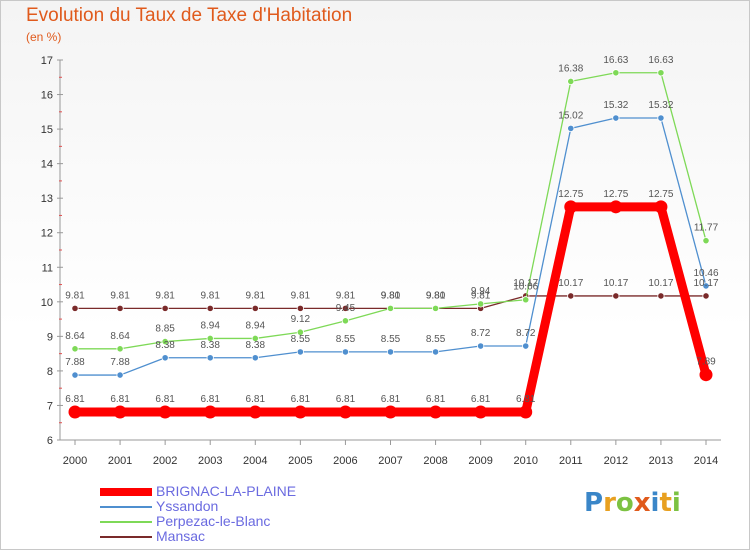 The height and width of the screenshot is (550, 750). I want to click on y-tick-label: 6, so click(50, 441).